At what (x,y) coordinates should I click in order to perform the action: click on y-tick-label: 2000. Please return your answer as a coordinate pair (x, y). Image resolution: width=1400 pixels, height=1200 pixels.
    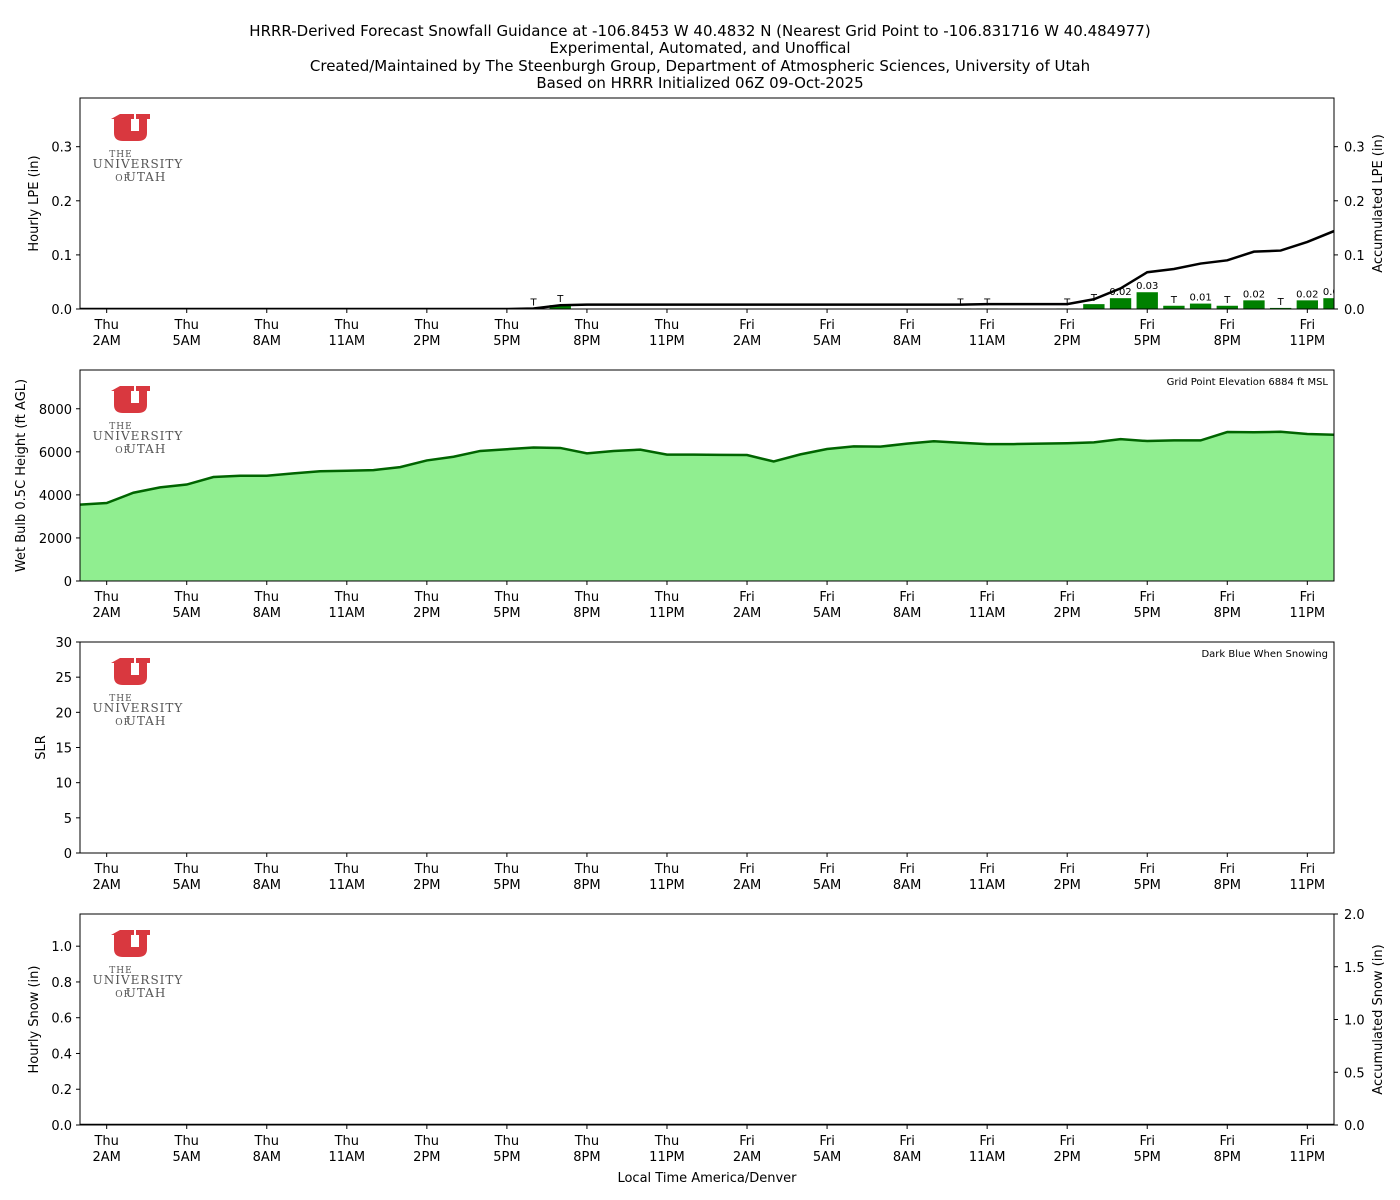
    Looking at the image, I should click on (55, 539).